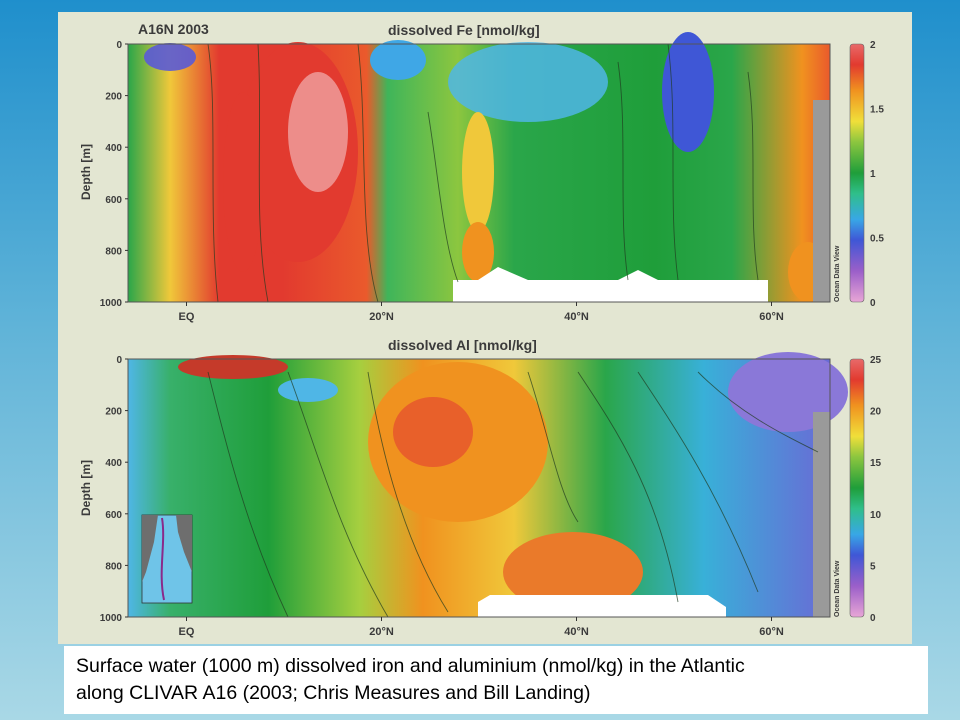 This screenshot has height=720, width=960. Describe the element at coordinates (113, 200) in the screenshot. I see `fe-y-tick-label: 600` at that location.